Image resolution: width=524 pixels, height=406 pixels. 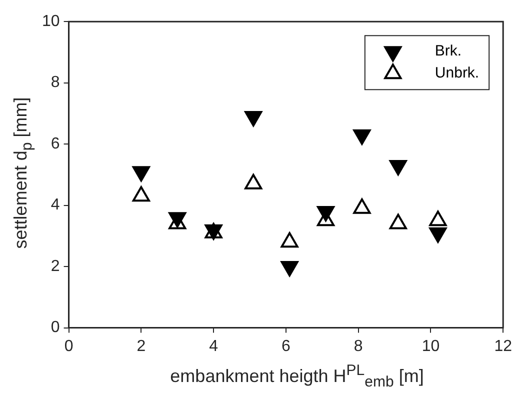 What do you see at coordinates (55, 327) in the screenshot?
I see `y-tick-label: 0` at bounding box center [55, 327].